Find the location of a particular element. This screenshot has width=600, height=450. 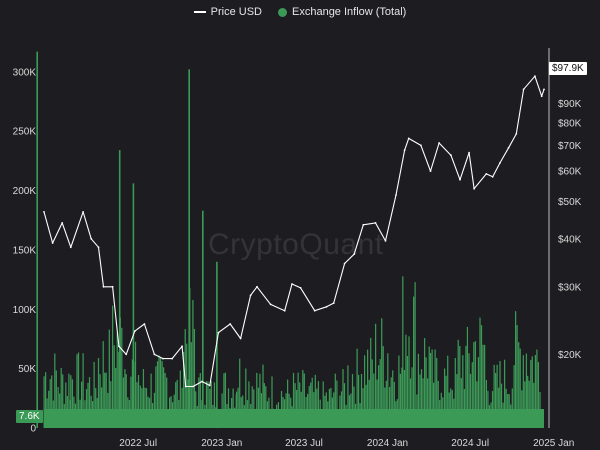

current-price-tag: $97.9K is located at coordinates (568, 68).